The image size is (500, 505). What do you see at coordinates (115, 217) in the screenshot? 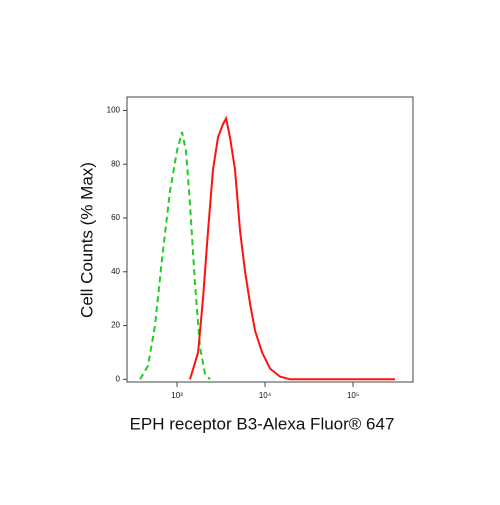
I see `y-tick-label: 60` at bounding box center [115, 217].